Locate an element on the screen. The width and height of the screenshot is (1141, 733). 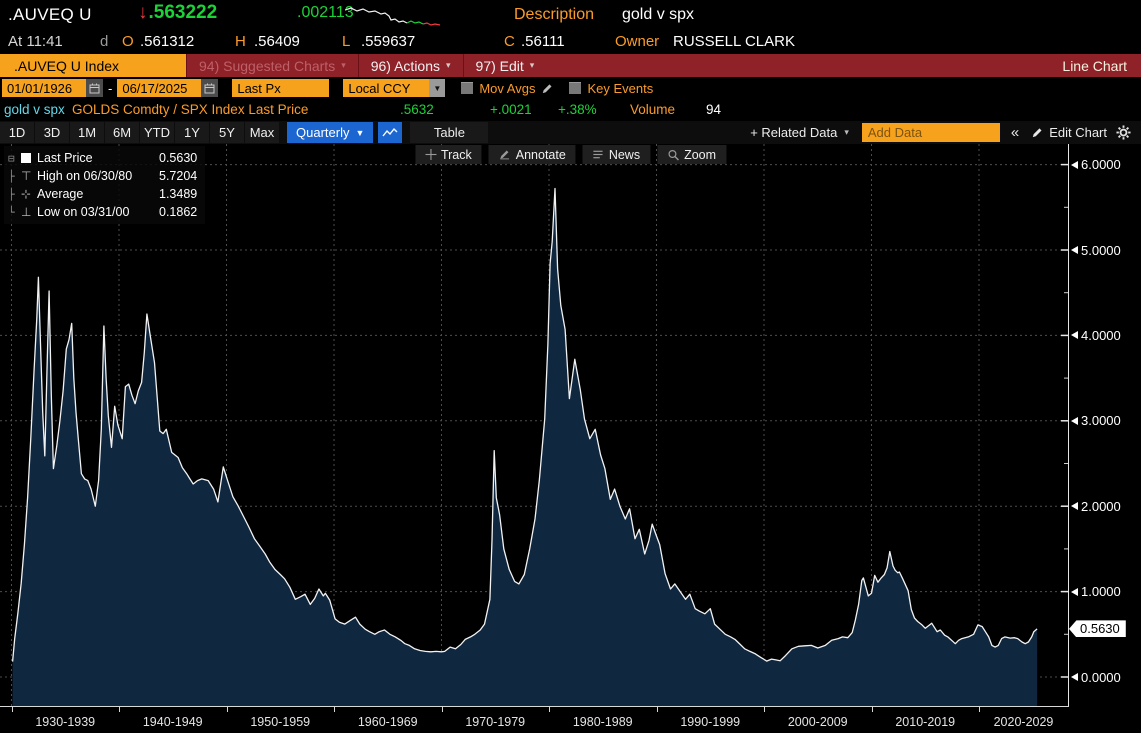
low-marker-icon: ⊥ is located at coordinates (26, 212).